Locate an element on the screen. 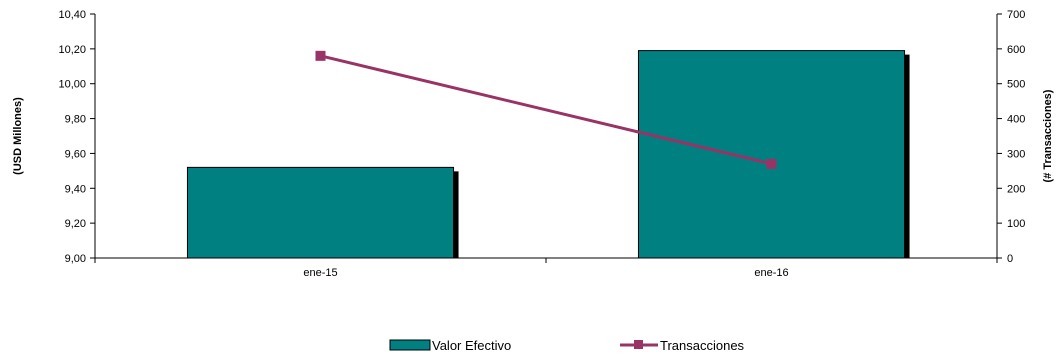 This screenshot has height=356, width=1062. x-tick-label: ene-15 is located at coordinates (320, 273).